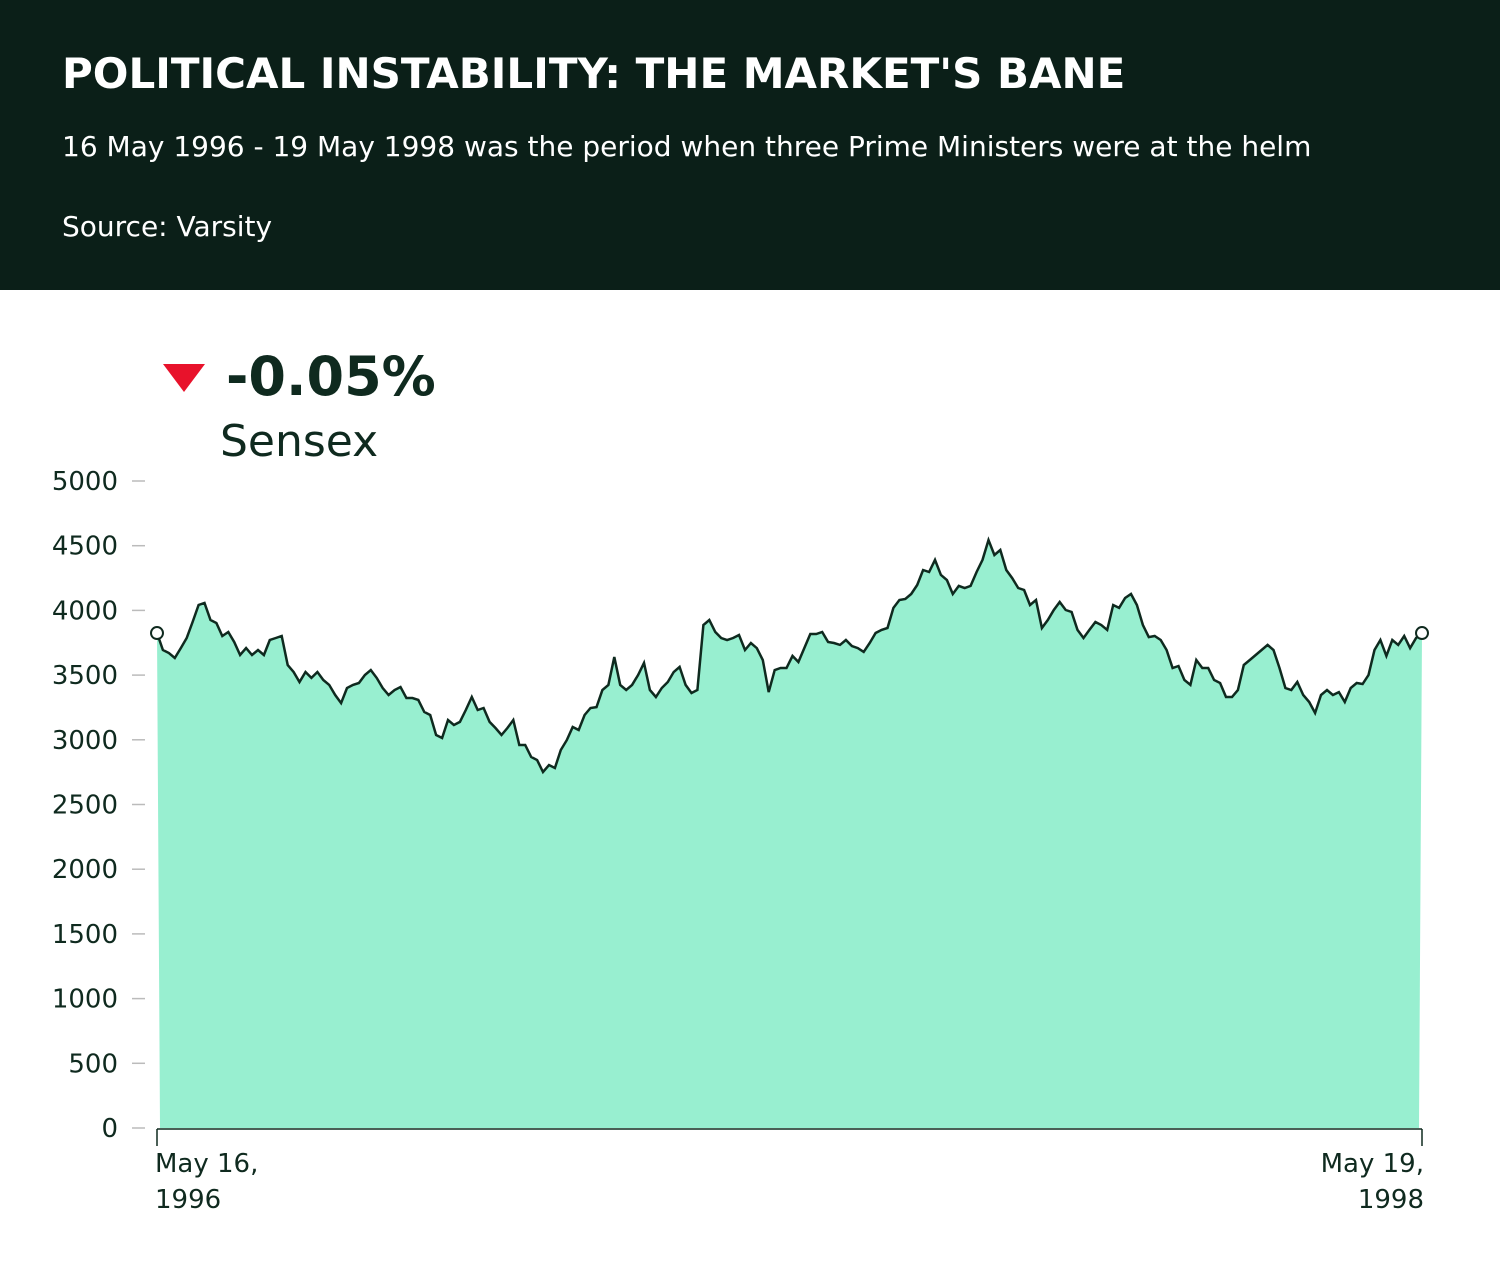 Image resolution: width=1500 pixels, height=1281 pixels. I want to click on y-tick-label: 5000, so click(85, 482).